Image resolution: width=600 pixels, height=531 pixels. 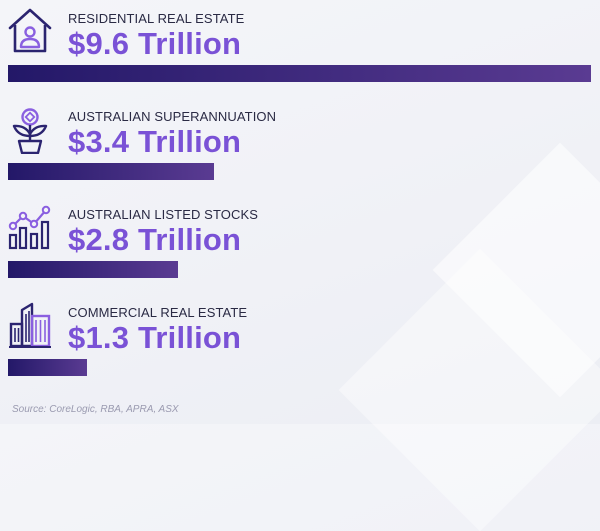 What do you see at coordinates (30, 131) in the screenshot?
I see `plant-coin-icon` at bounding box center [30, 131].